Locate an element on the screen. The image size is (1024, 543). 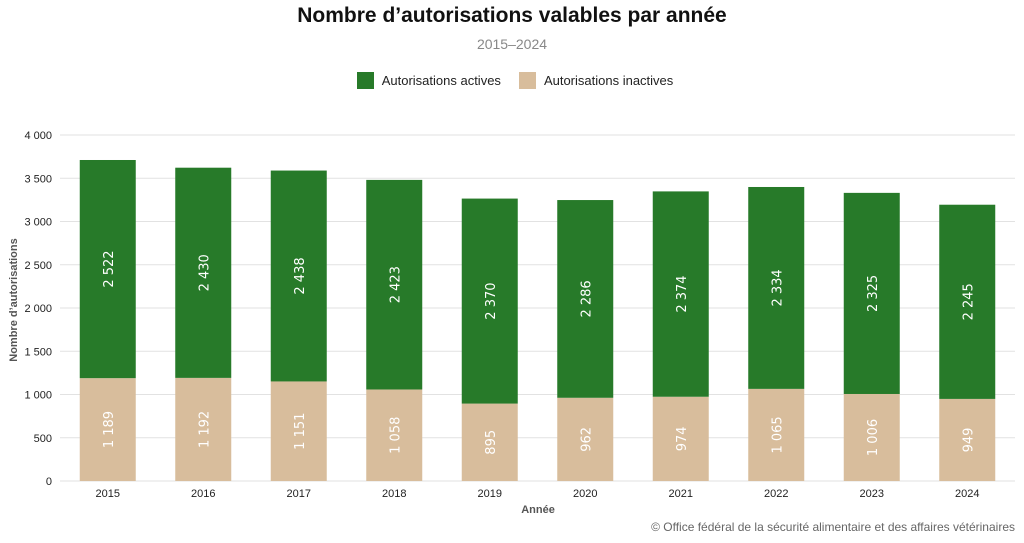
y-tick-label: 1 500 is located at coordinates (38, 352).